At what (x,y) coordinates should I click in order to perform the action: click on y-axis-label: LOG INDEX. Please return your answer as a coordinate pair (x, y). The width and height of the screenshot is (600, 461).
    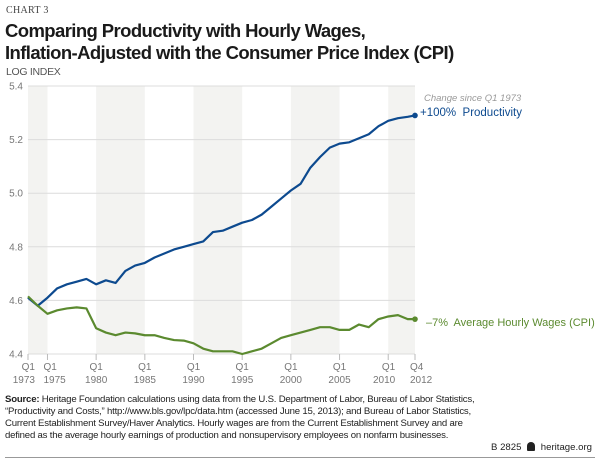
    Looking at the image, I should click on (33, 72).